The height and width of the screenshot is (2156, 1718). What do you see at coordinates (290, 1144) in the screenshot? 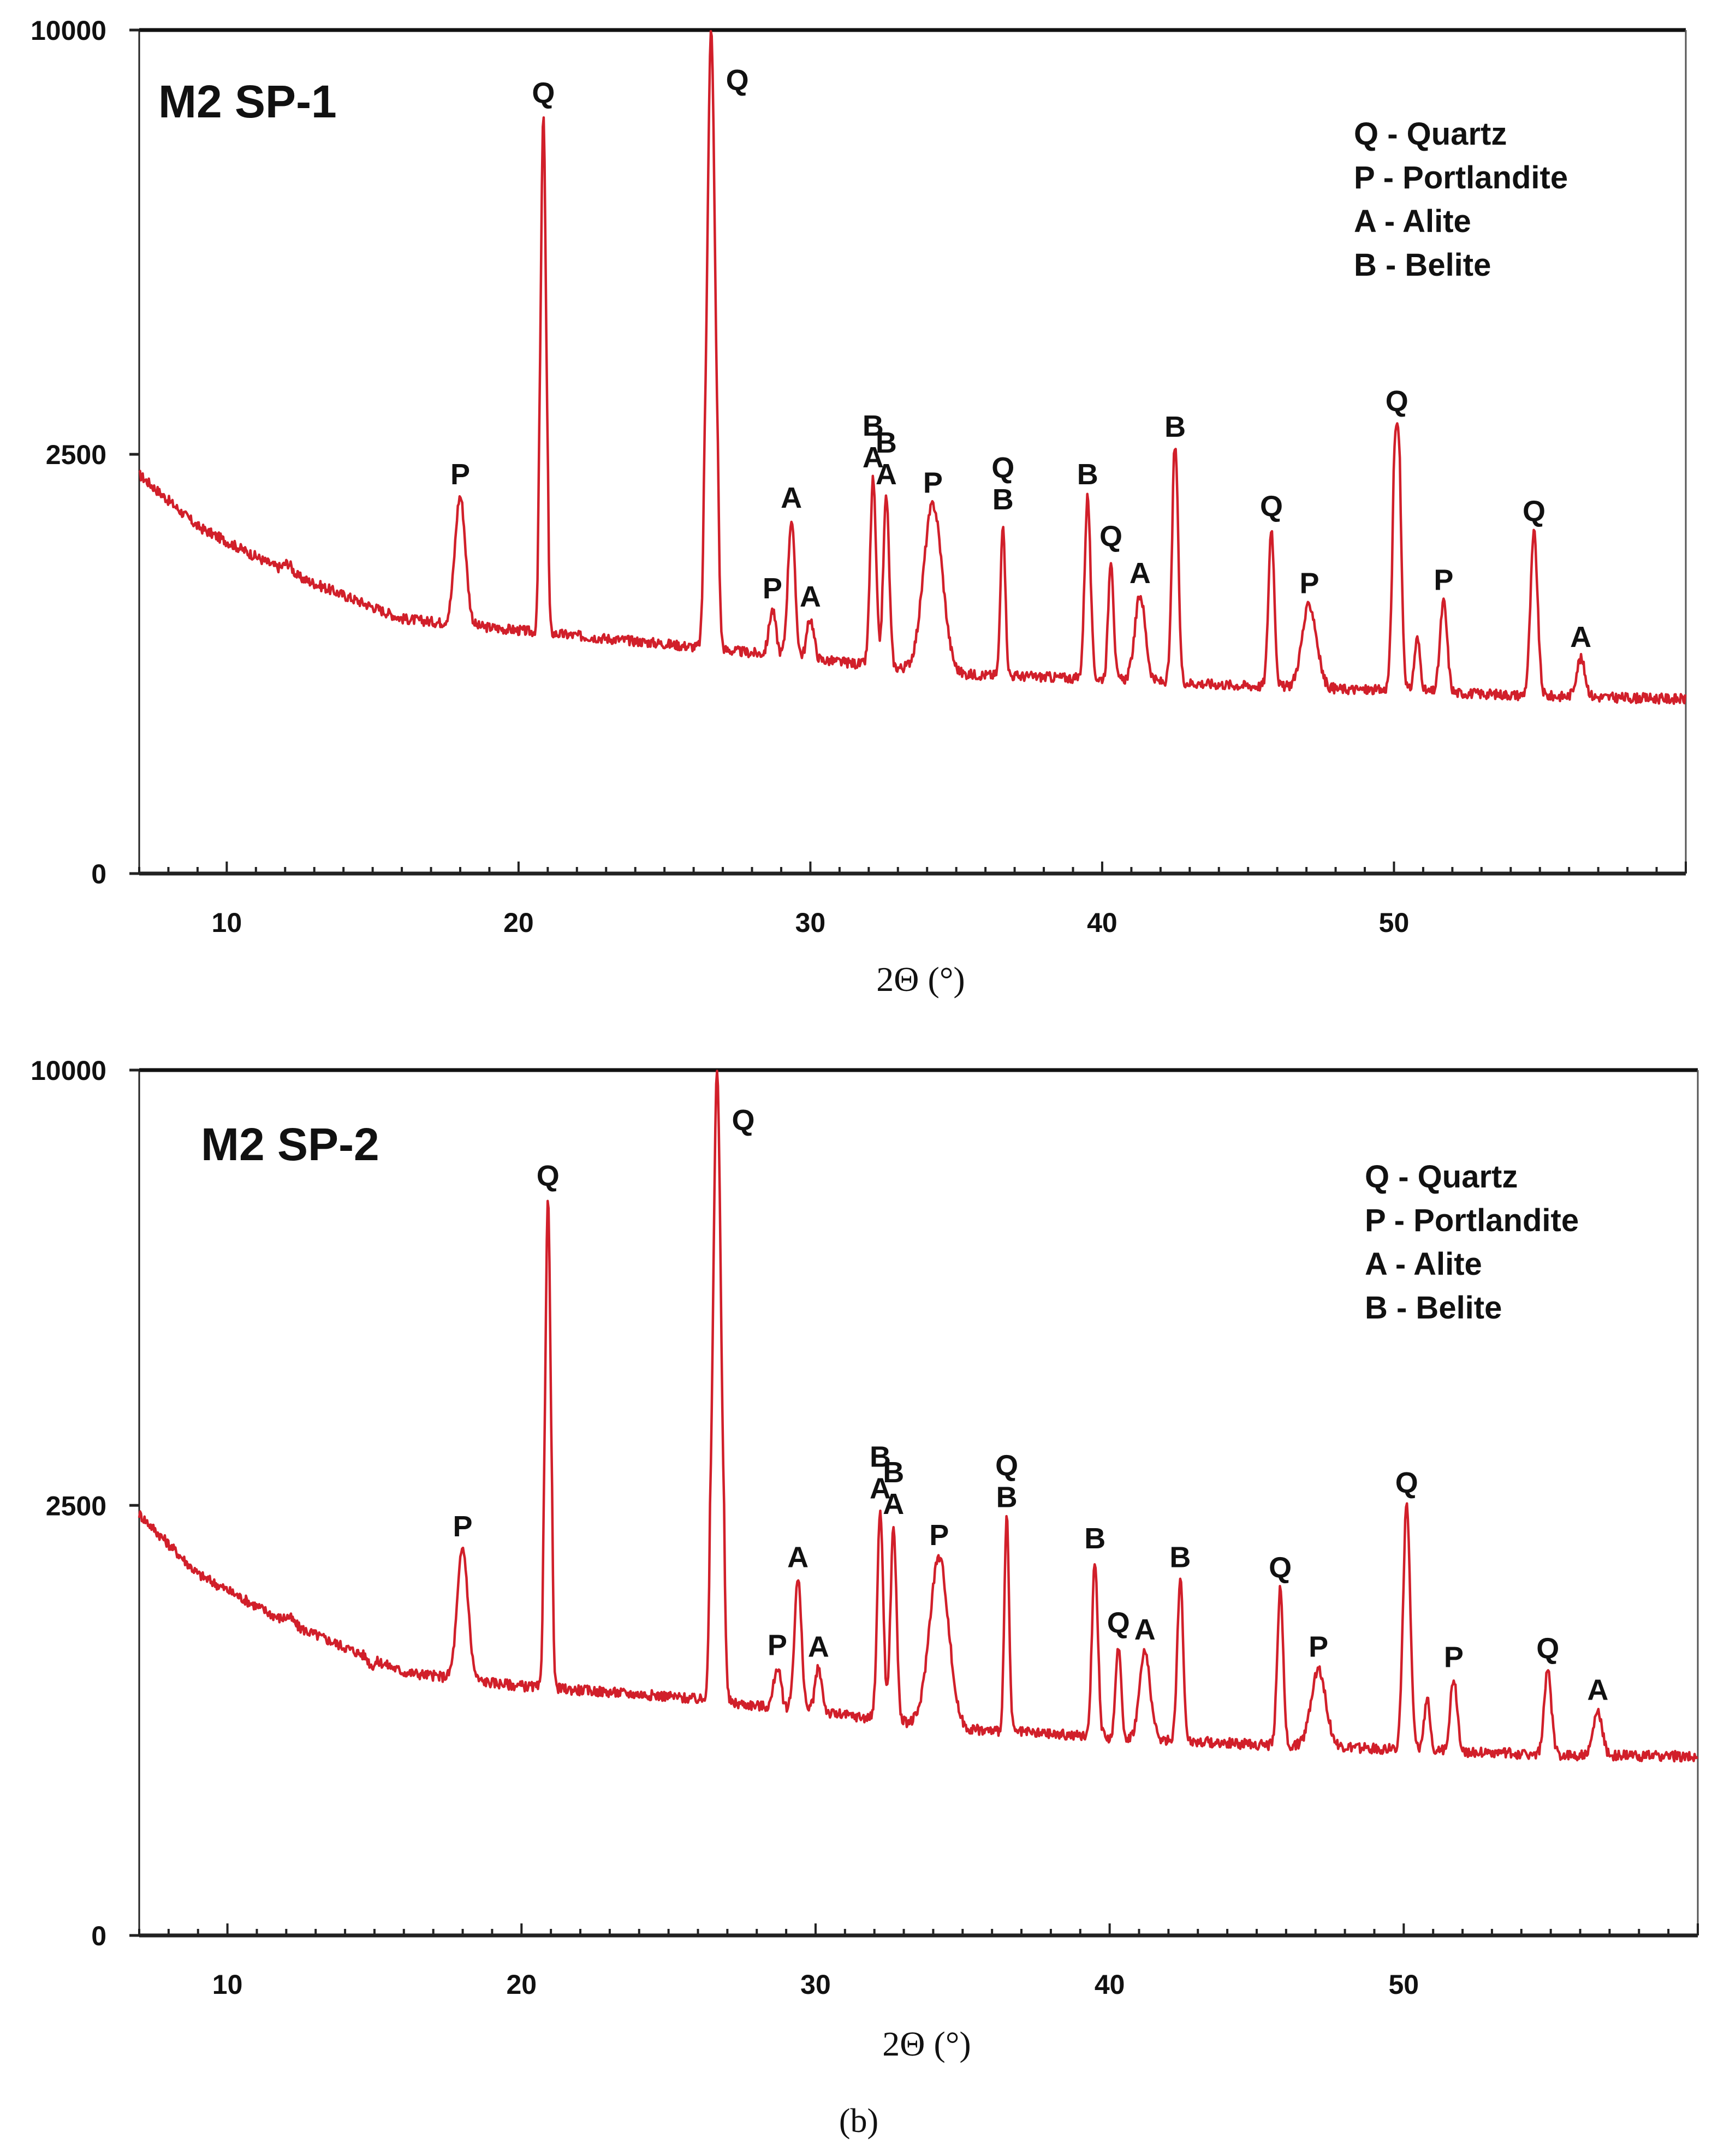
I see `panel-title: M2 SP-2` at bounding box center [290, 1144].